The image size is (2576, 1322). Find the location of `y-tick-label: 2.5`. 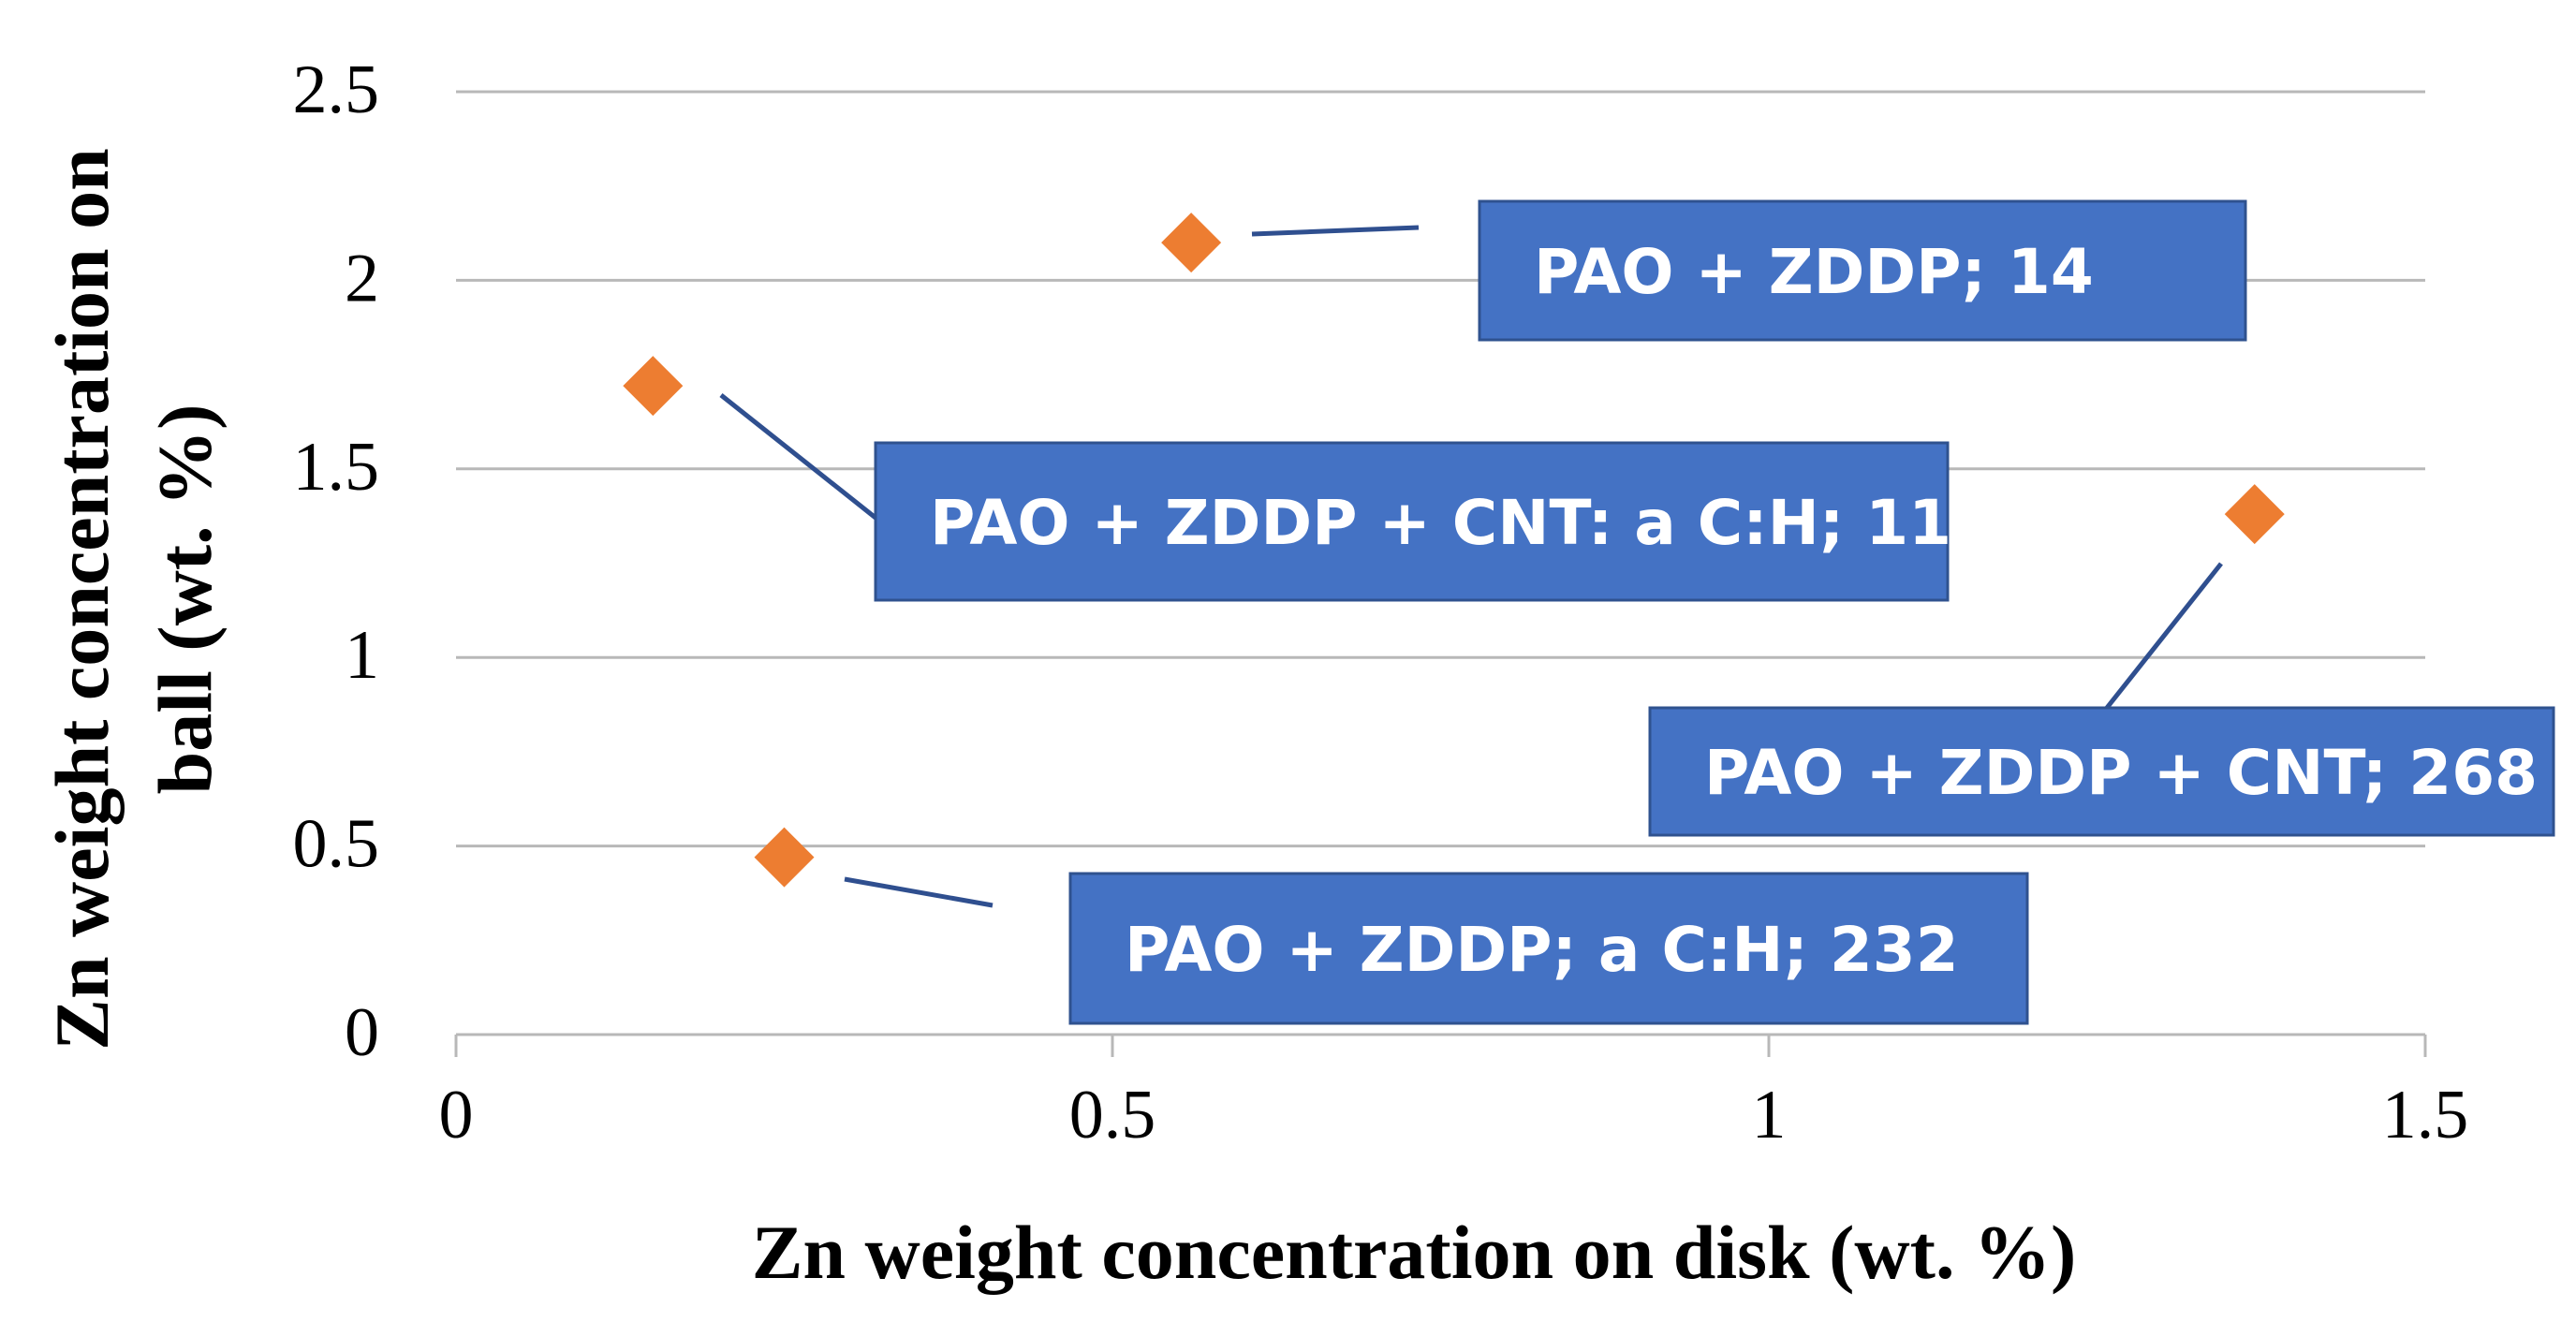

y-tick-label: 2.5 is located at coordinates (336, 89).